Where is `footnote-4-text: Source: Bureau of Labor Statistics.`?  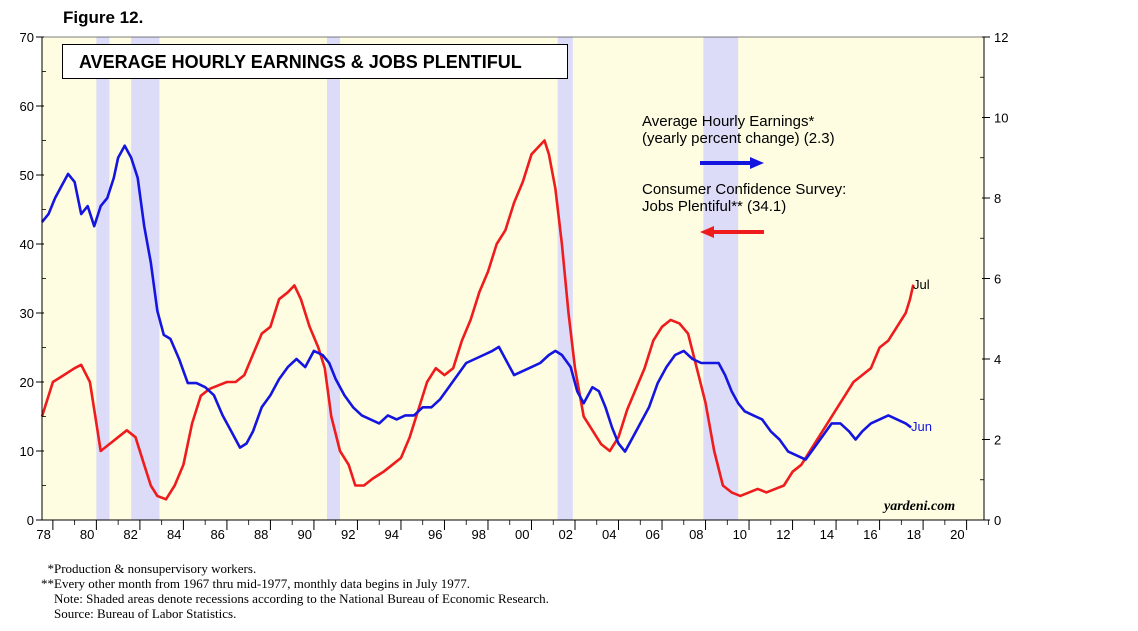
footnote-4-text: Source: Bureau of Labor Statistics. is located at coordinates (145, 613).